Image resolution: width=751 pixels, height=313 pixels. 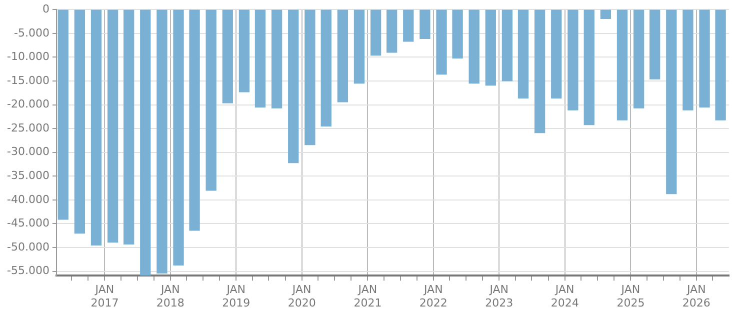 What do you see at coordinates (28, 247) in the screenshot?
I see `y-tick-label: -50.000` at bounding box center [28, 247].